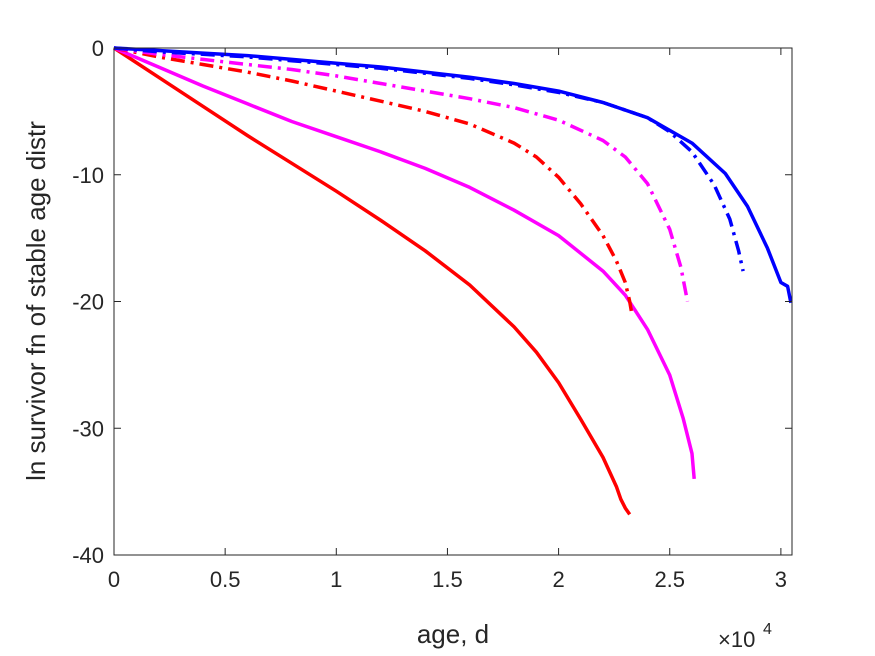 This screenshot has height=656, width=875. Describe the element at coordinates (736, 639) in the screenshot. I see `x-exponent-label: ×10` at that location.